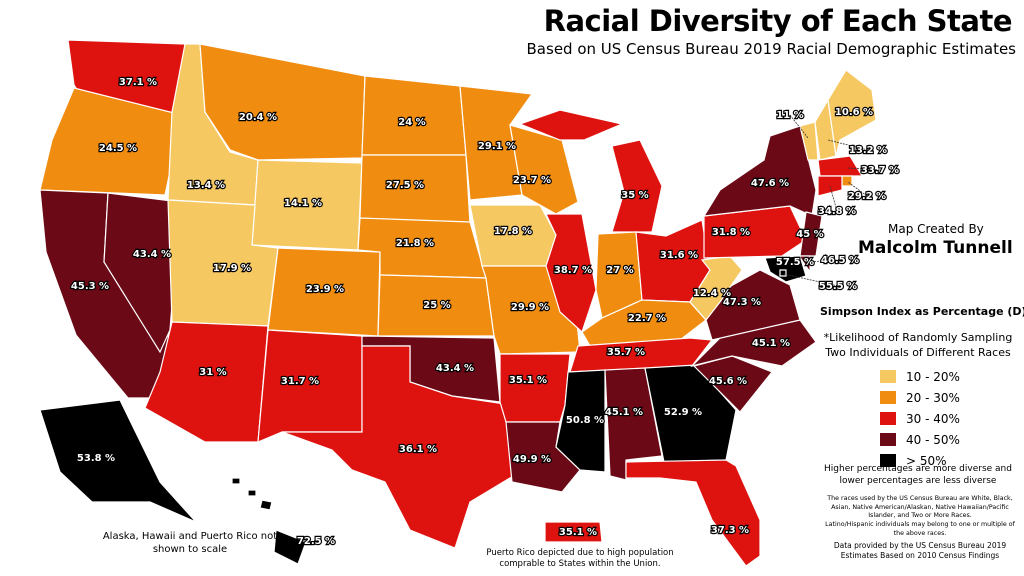 Image resolution: width=1024 pixels, height=576 pixels. I want to click on state-value-label: 27.5 %, so click(405, 185).